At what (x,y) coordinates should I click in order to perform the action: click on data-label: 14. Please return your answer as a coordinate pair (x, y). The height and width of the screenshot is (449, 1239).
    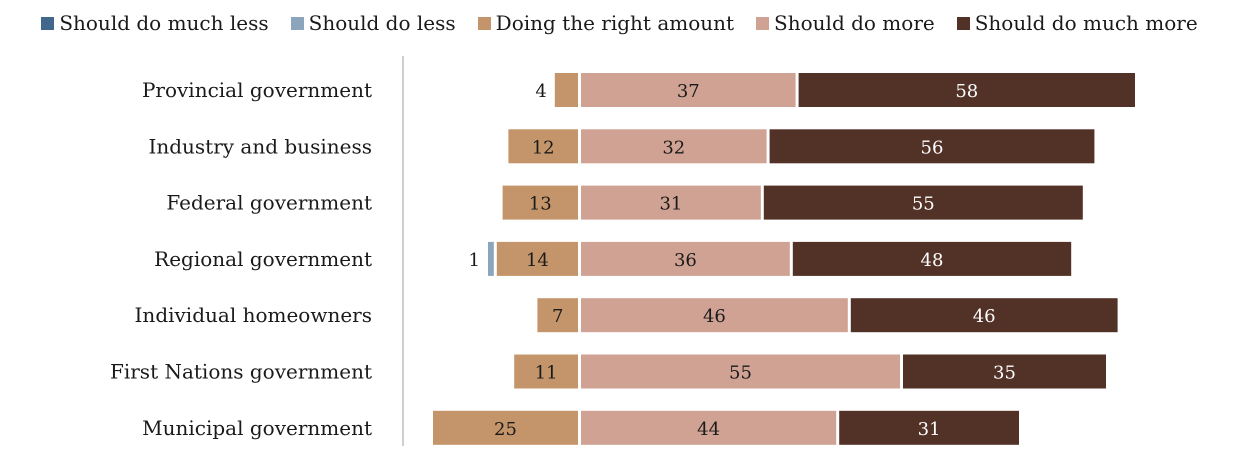
    Looking at the image, I should click on (537, 260).